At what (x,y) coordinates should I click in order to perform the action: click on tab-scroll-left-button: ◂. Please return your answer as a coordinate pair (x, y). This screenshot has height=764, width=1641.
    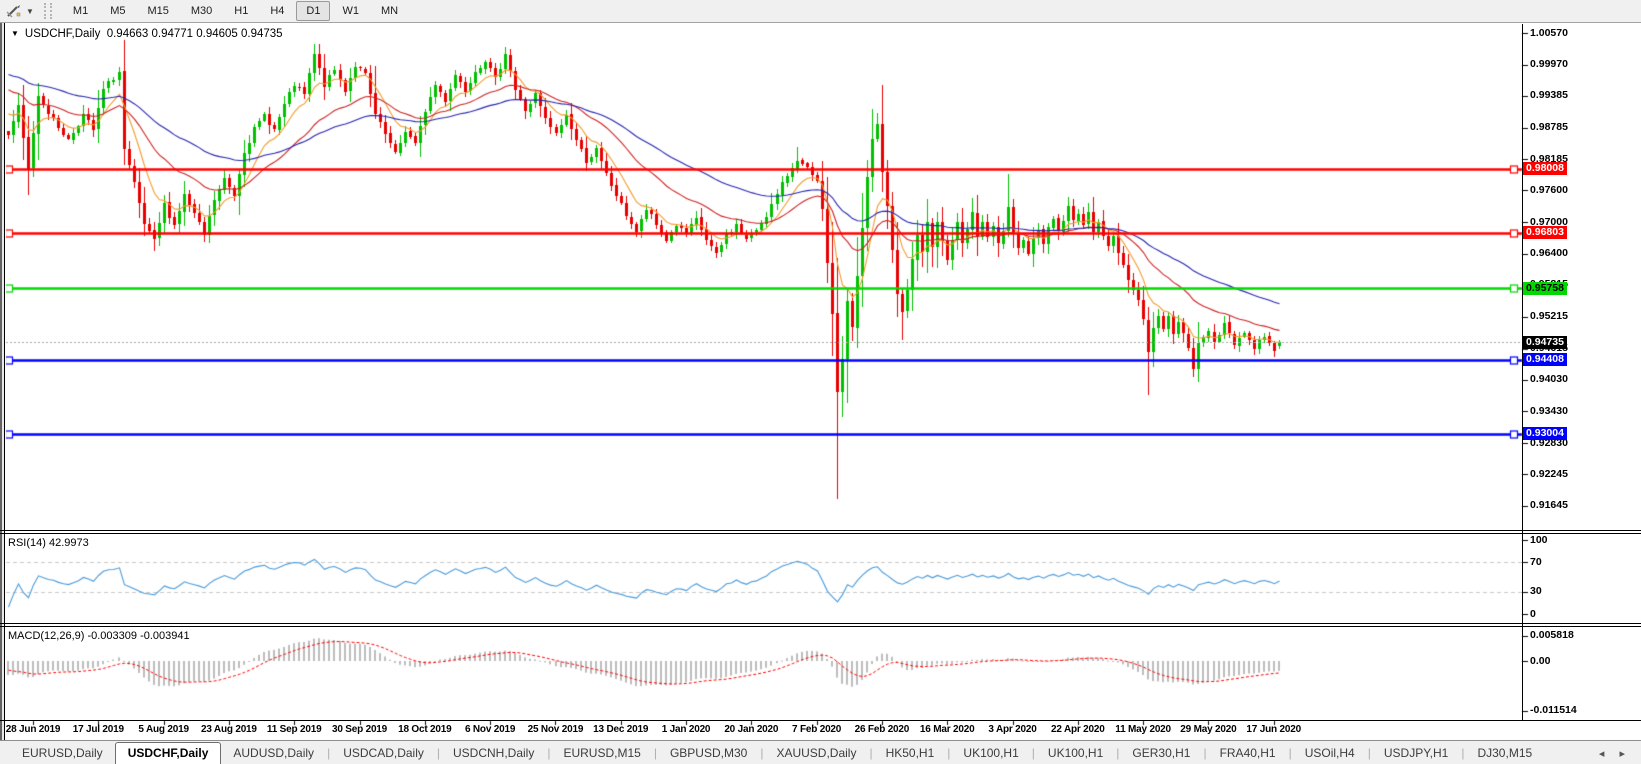
    Looking at the image, I should click on (1604, 753).